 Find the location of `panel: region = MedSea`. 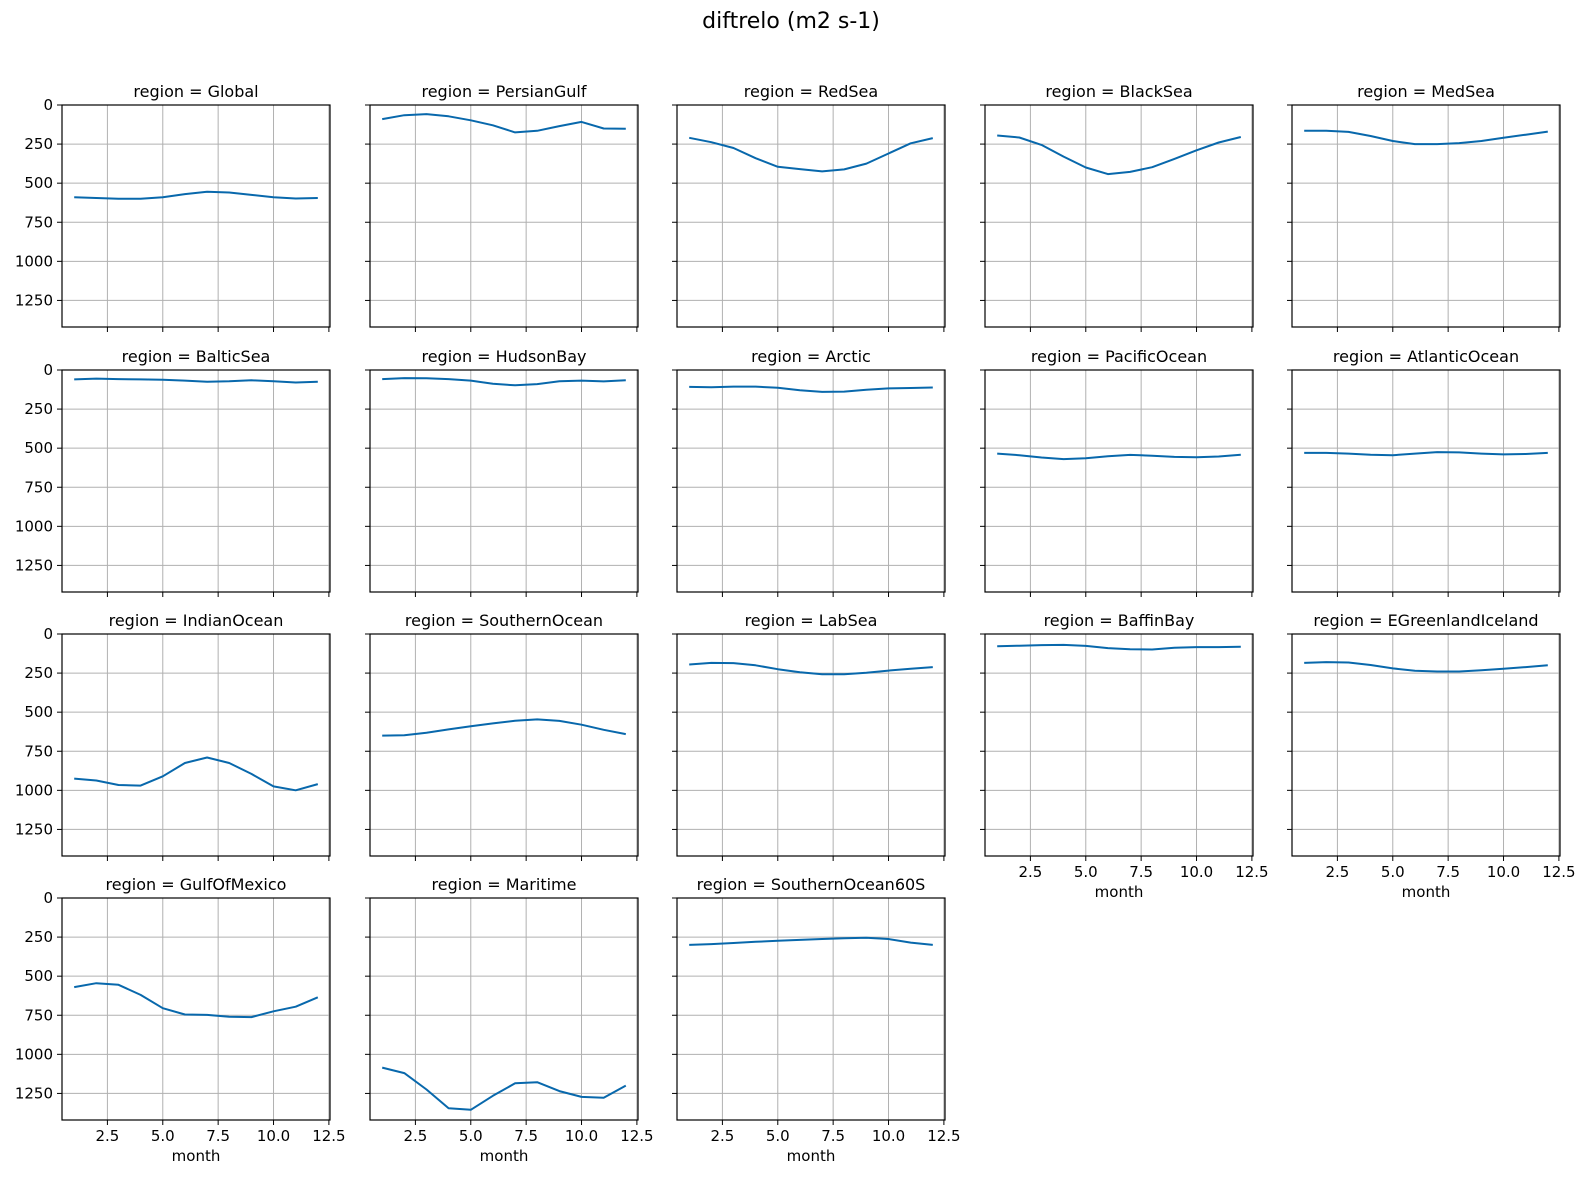

panel: region = MedSea is located at coordinates (1424, 207).